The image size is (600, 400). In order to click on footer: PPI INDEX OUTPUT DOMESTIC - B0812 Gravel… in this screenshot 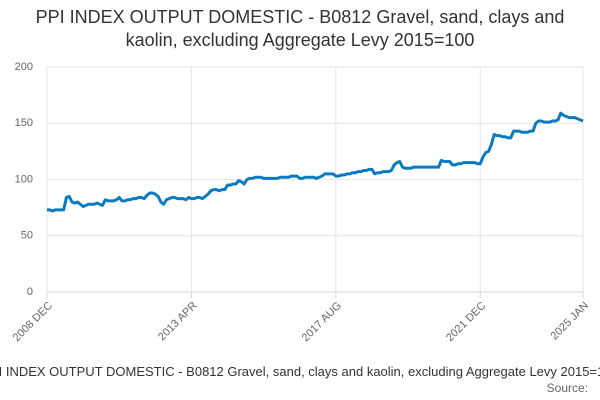, I will do `click(300, 373)`.